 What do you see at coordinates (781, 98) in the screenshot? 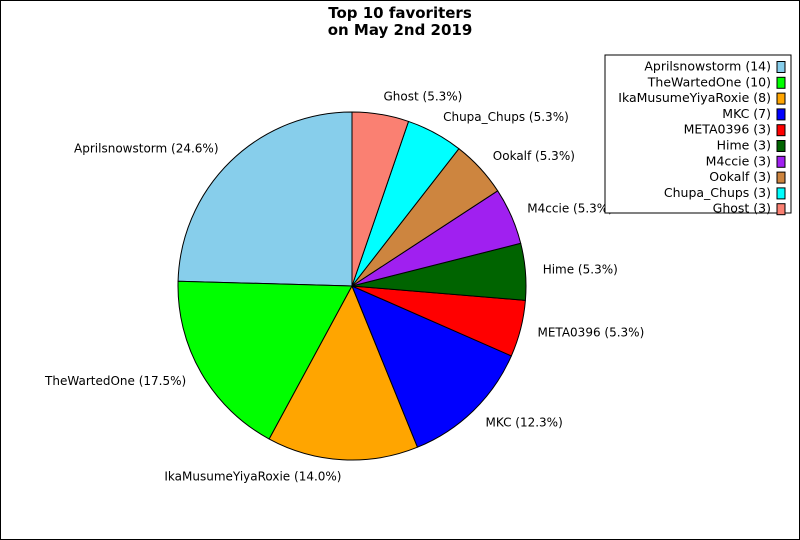
I see `legend-swatch-ikamusumeyiyaroxie` at bounding box center [781, 98].